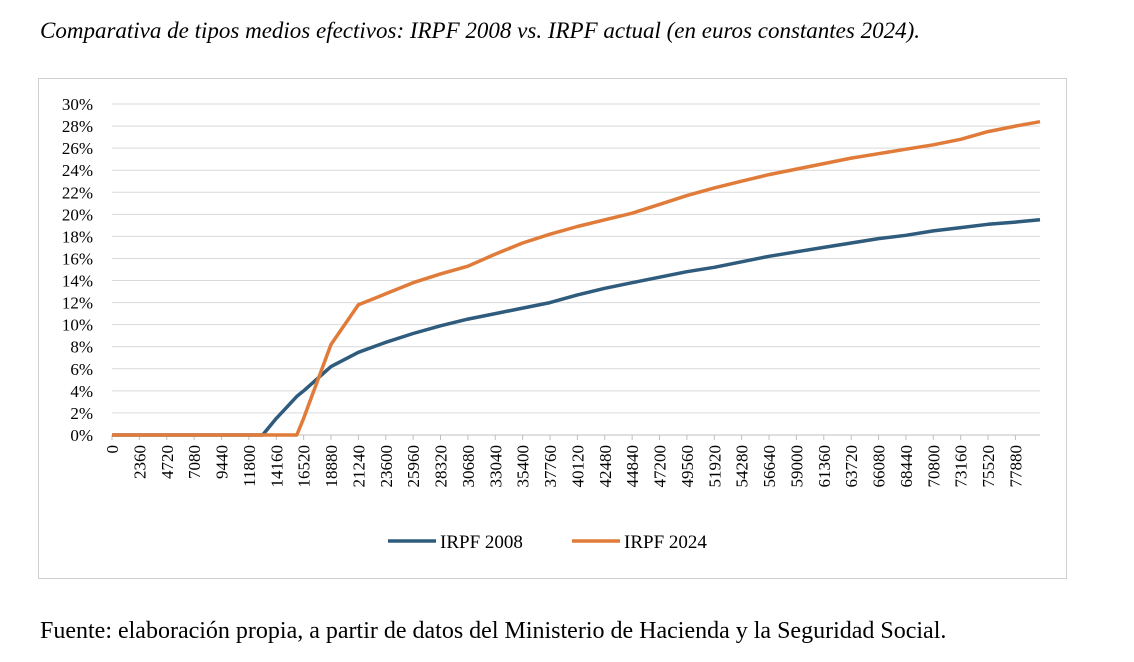 The image size is (1134, 662). What do you see at coordinates (77, 170) in the screenshot?
I see `y-tick-label: 24%` at bounding box center [77, 170].